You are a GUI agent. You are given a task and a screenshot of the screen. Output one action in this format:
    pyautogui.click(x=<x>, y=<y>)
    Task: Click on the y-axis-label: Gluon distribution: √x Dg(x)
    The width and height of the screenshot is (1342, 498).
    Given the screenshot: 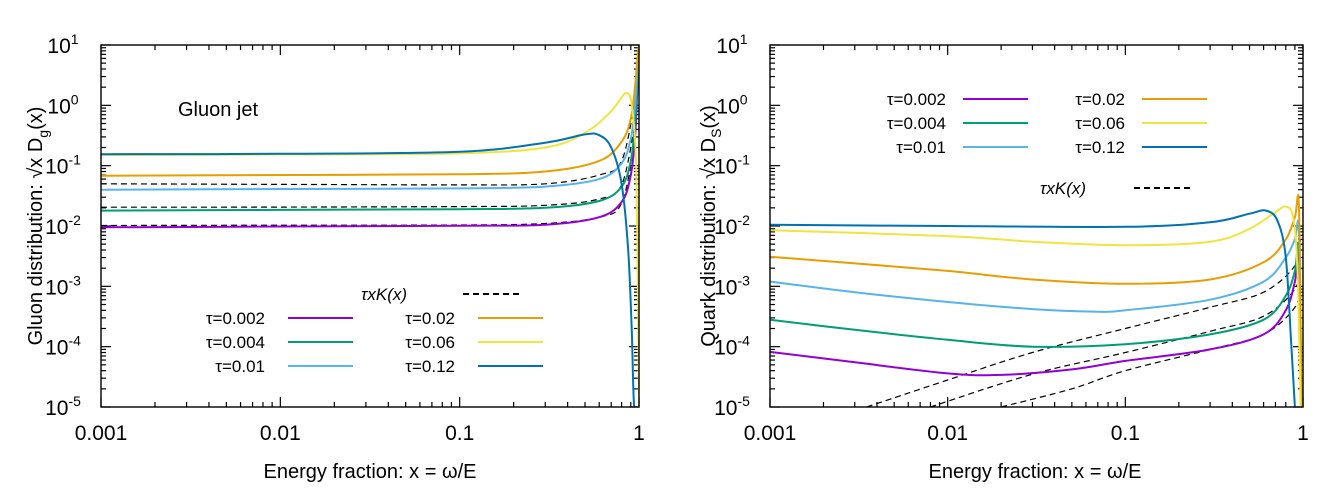 What is the action you would take?
    pyautogui.click(x=38, y=226)
    